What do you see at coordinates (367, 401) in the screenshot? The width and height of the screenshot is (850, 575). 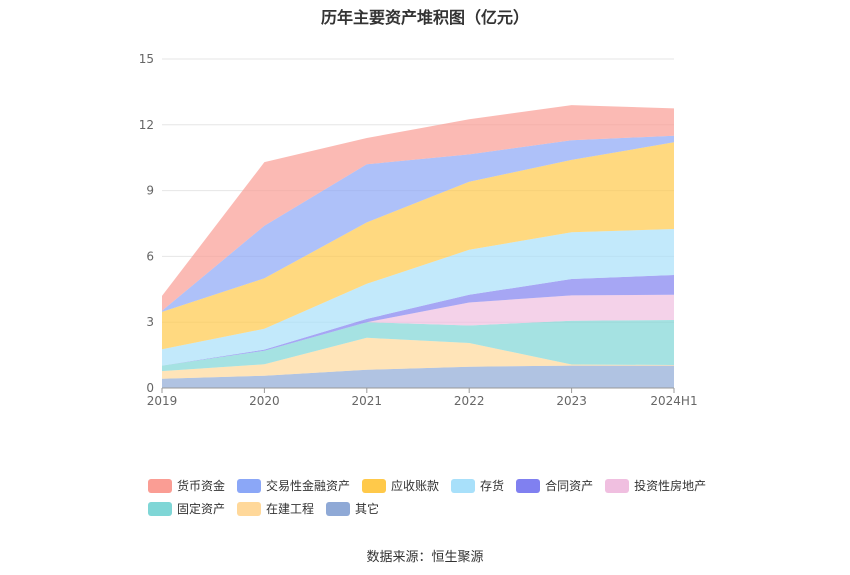 I see `x-tick-label: 2021` at bounding box center [367, 401].